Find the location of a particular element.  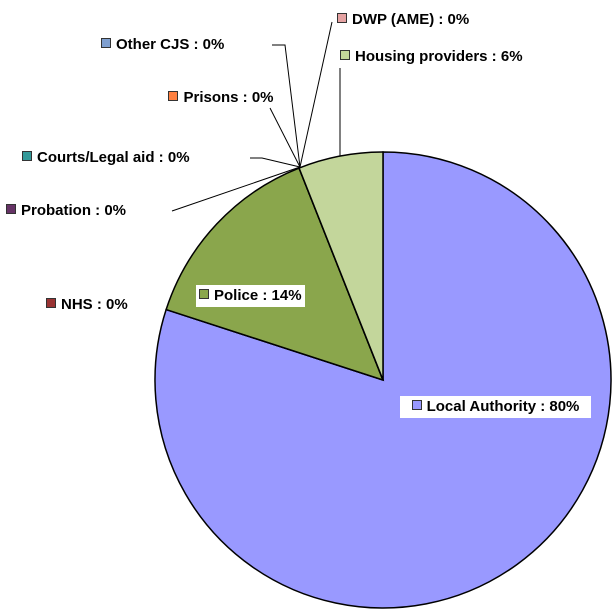

data-label: Courts/Legal aid : 0% is located at coordinates (106, 158).